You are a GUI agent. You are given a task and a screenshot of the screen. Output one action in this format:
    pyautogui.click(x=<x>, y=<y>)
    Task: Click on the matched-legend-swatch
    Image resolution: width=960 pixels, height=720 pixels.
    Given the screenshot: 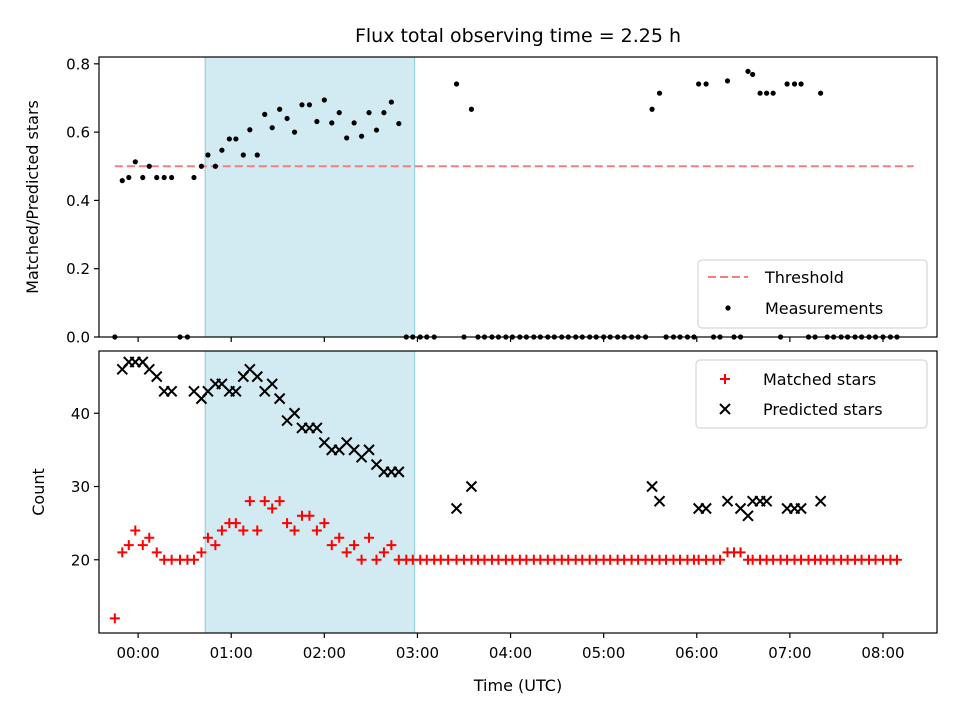 What is the action you would take?
    pyautogui.click(x=725, y=379)
    